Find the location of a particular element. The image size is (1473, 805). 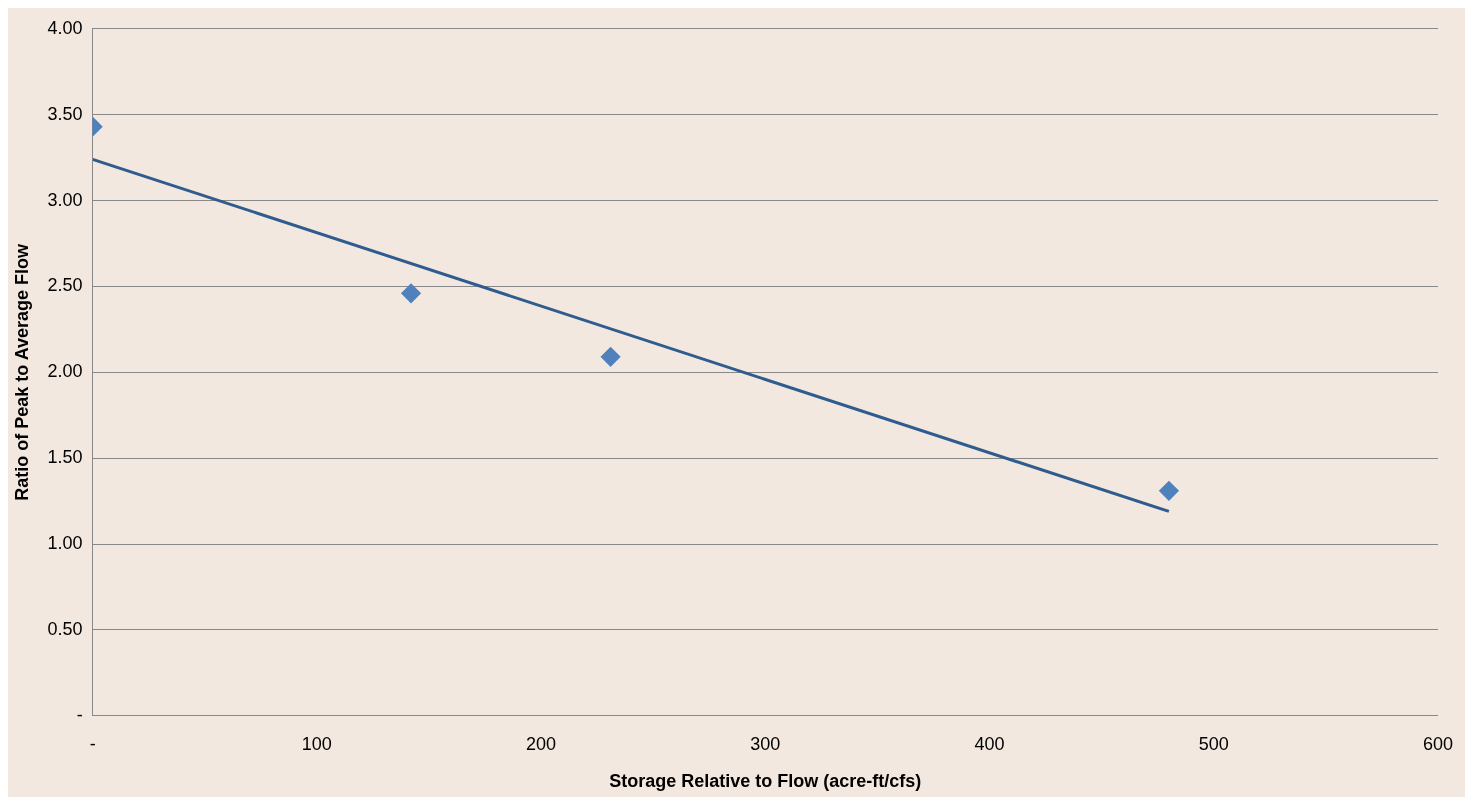

x-tick-label: 200 is located at coordinates (541, 743).